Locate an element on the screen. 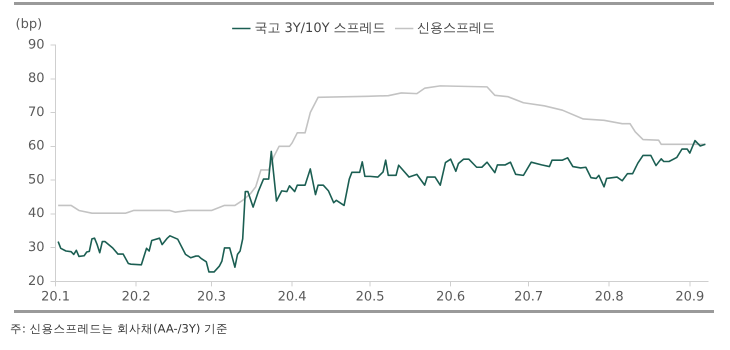 This screenshot has width=730, height=350. legend-label: 국고 3Y/10Y 스프레드 is located at coordinates (320, 28).